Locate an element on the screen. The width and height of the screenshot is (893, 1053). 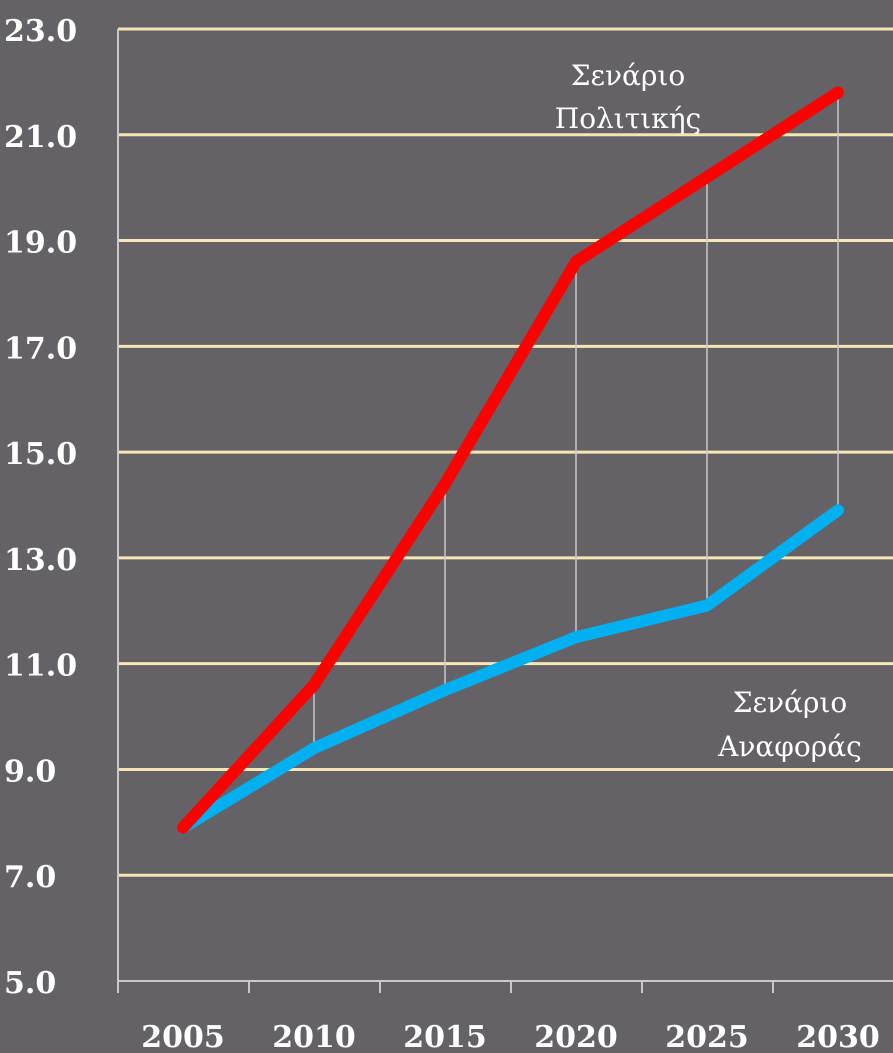
series-label-reference-line2: Αναφοράς is located at coordinates (789, 746).